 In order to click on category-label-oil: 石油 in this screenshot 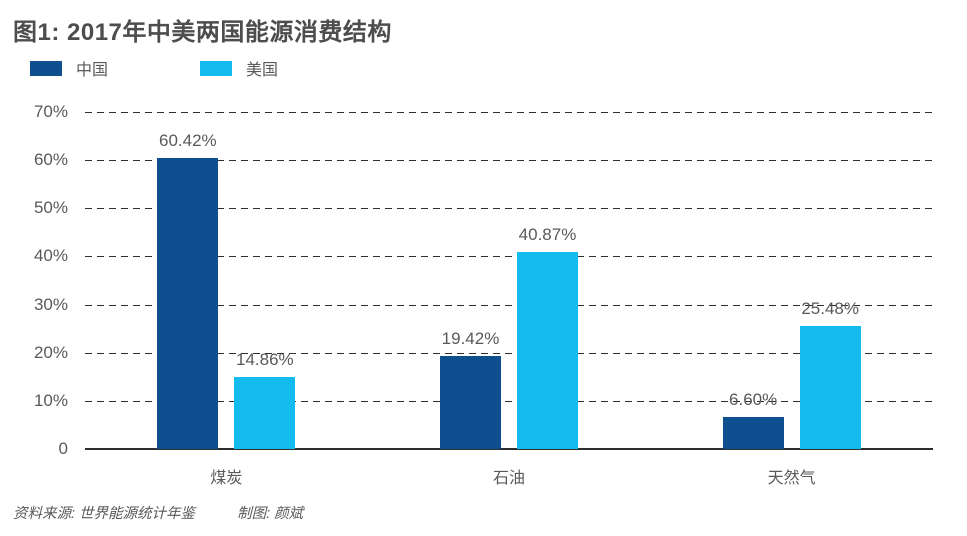, I will do `click(508, 478)`.